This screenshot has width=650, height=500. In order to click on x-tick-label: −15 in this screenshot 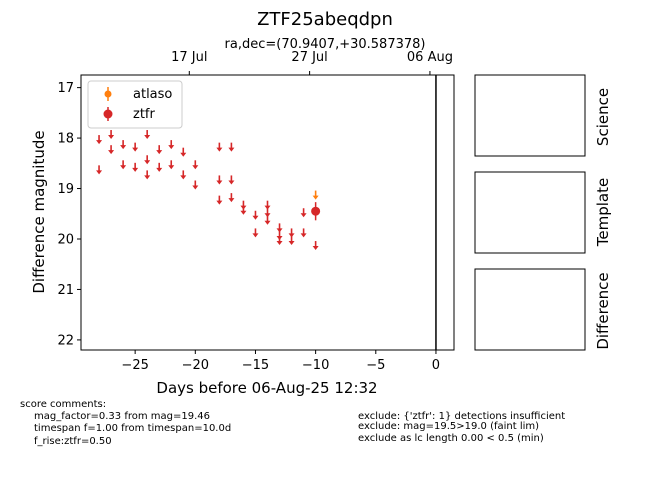, I will do `click(255, 365)`.